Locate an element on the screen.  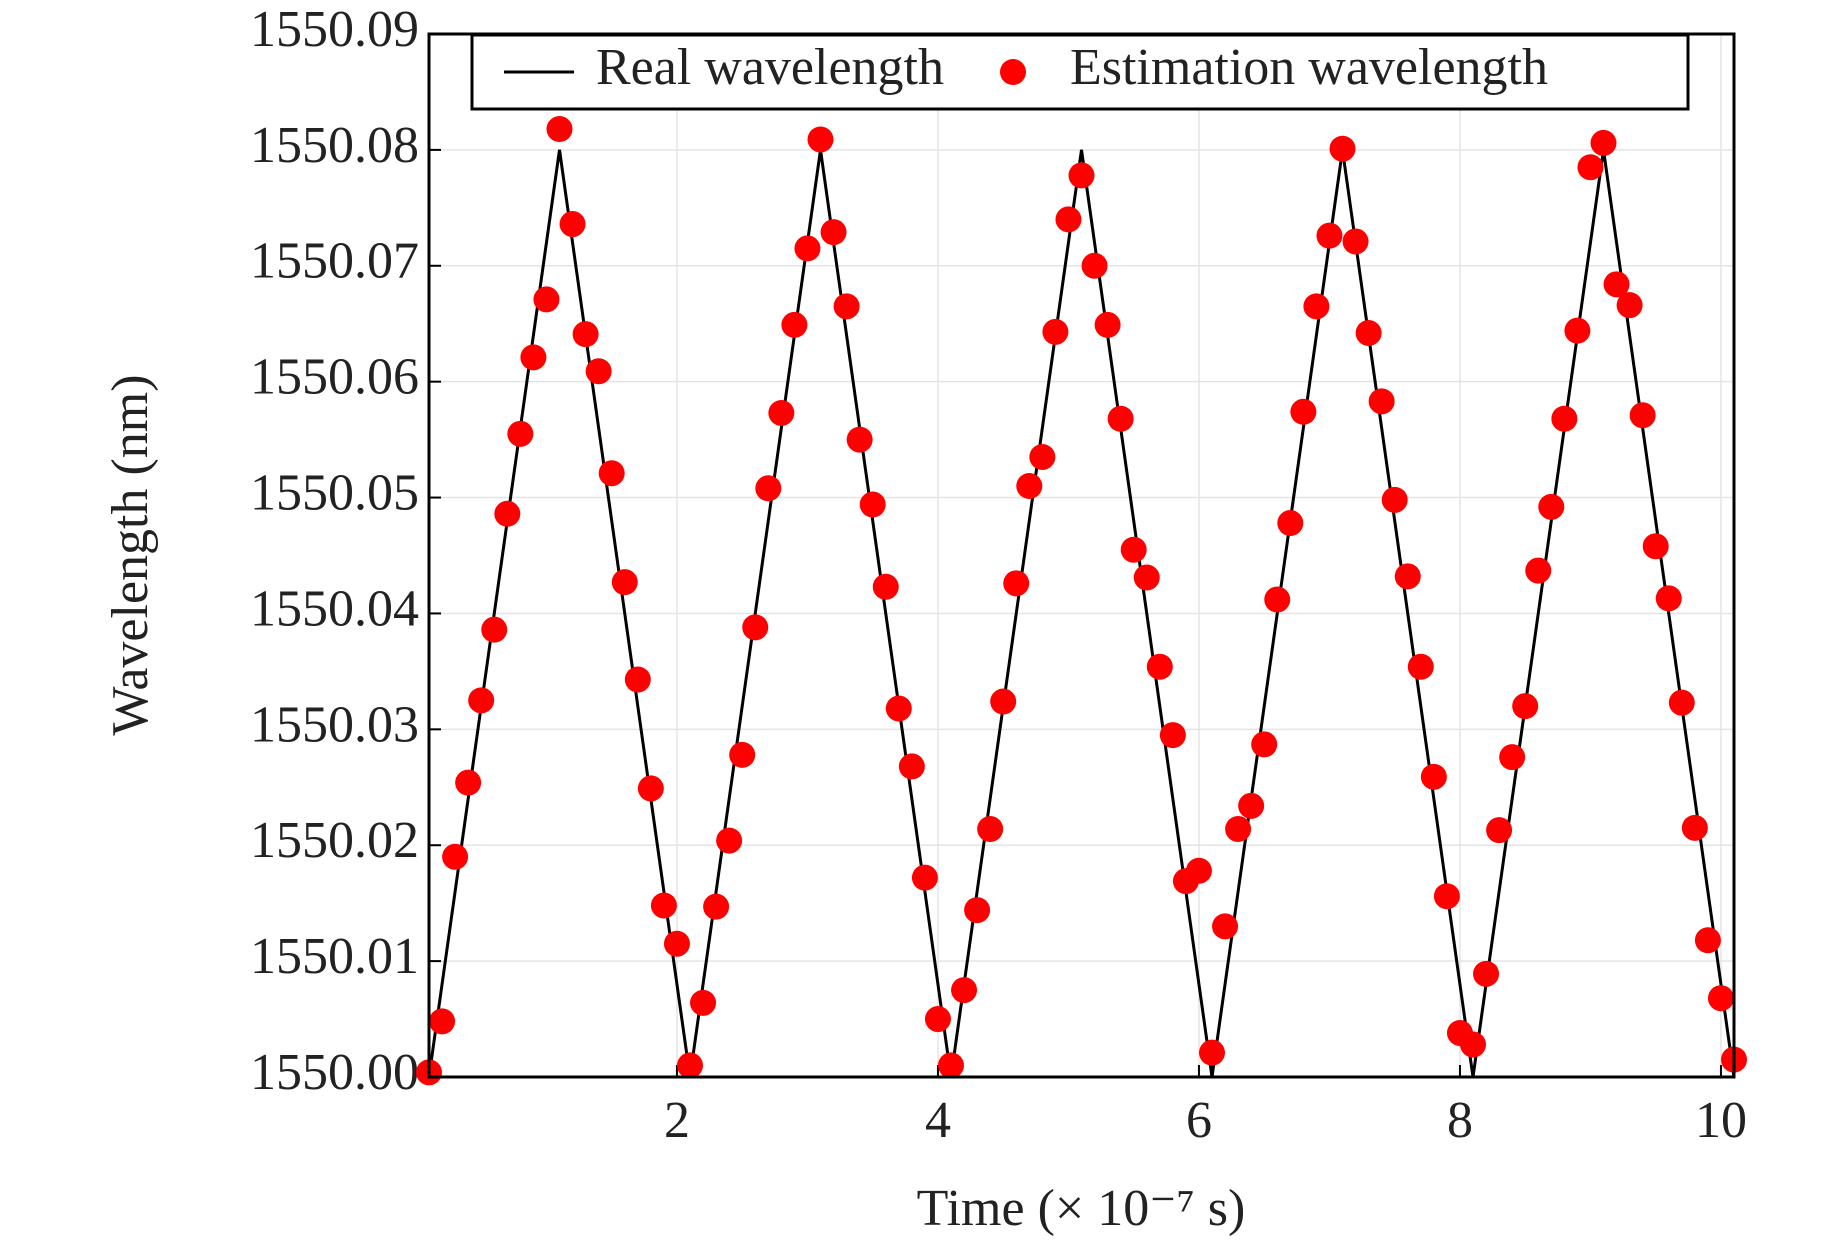
y-tick-label: 1550.06 is located at coordinates (334, 377).